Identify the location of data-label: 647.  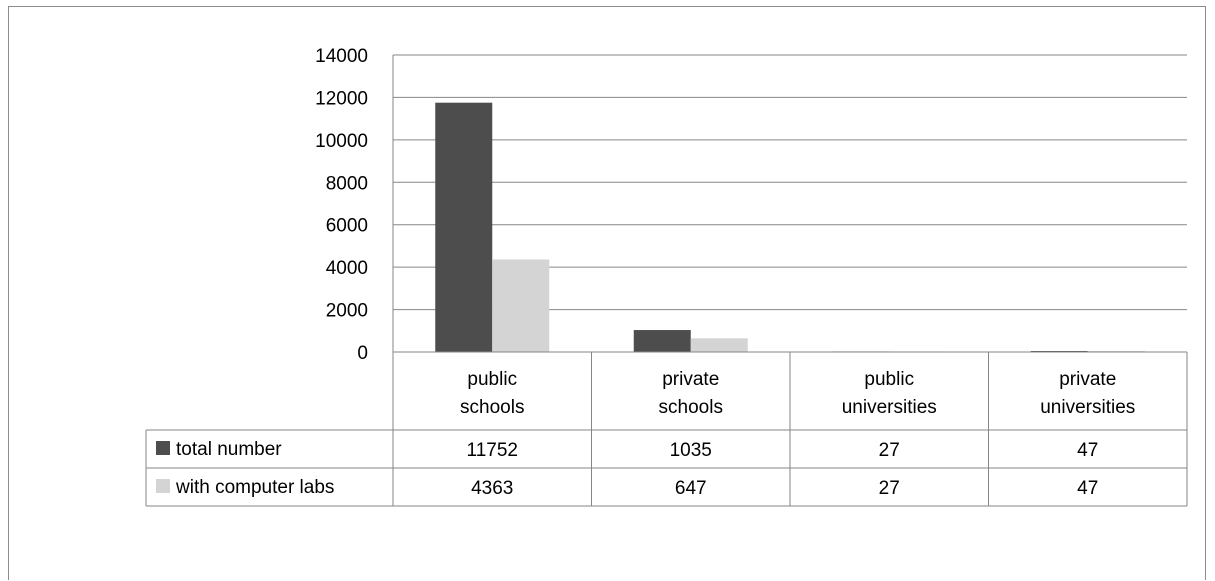
(691, 488).